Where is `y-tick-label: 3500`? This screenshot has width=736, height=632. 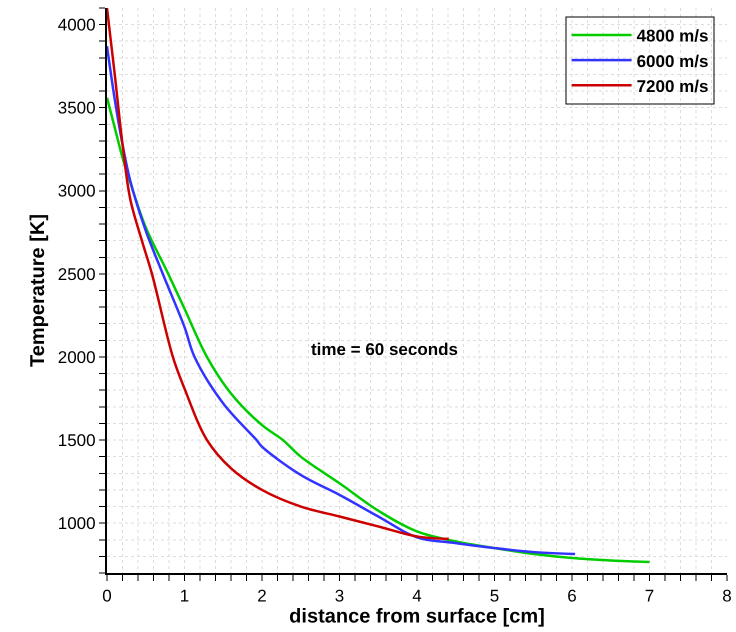
y-tick-label: 3500 is located at coordinates (77, 108).